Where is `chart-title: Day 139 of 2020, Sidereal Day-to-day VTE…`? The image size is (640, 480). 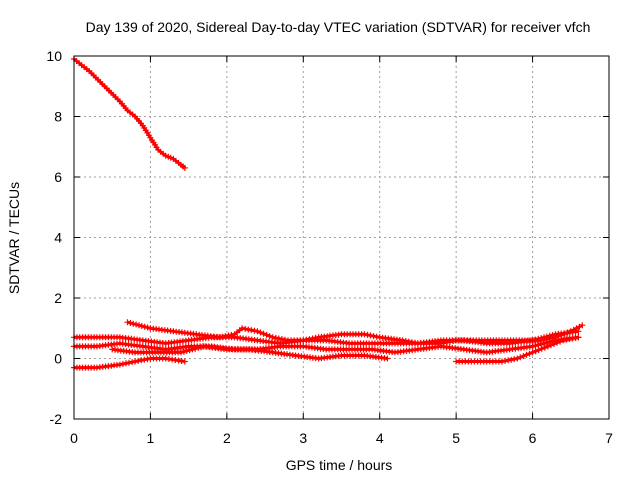
chart-title: Day 139 of 2020, Sidereal Day-to-day VTE… is located at coordinates (338, 27).